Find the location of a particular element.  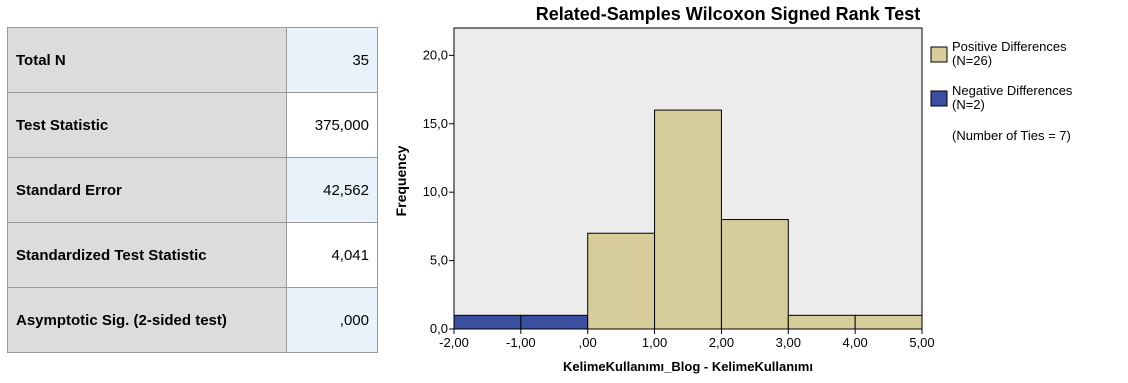

table-row: Standard Error 42,562 is located at coordinates (192, 190).